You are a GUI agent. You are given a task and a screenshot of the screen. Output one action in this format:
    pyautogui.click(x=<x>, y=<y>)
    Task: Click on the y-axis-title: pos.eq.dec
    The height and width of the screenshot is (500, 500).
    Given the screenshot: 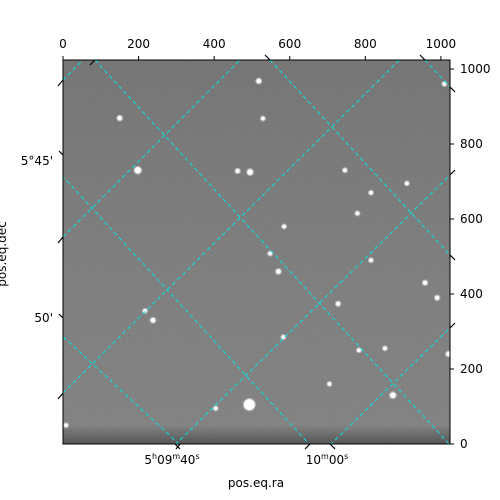 What is the action you would take?
    pyautogui.click(x=4, y=253)
    